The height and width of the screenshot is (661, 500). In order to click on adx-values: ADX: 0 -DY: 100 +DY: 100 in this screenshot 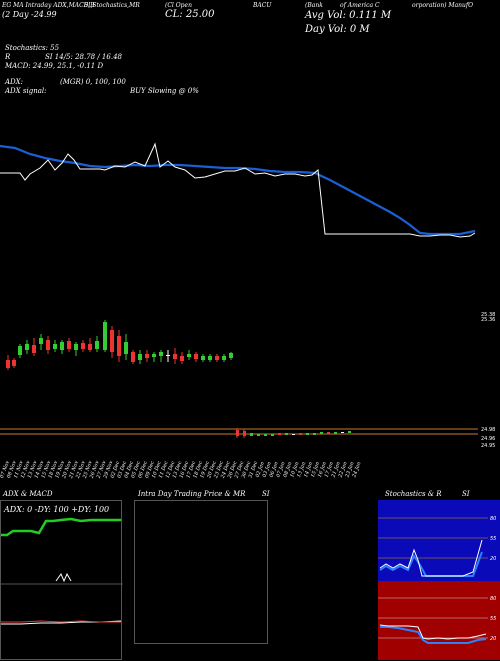, I will do `click(56, 509)`.